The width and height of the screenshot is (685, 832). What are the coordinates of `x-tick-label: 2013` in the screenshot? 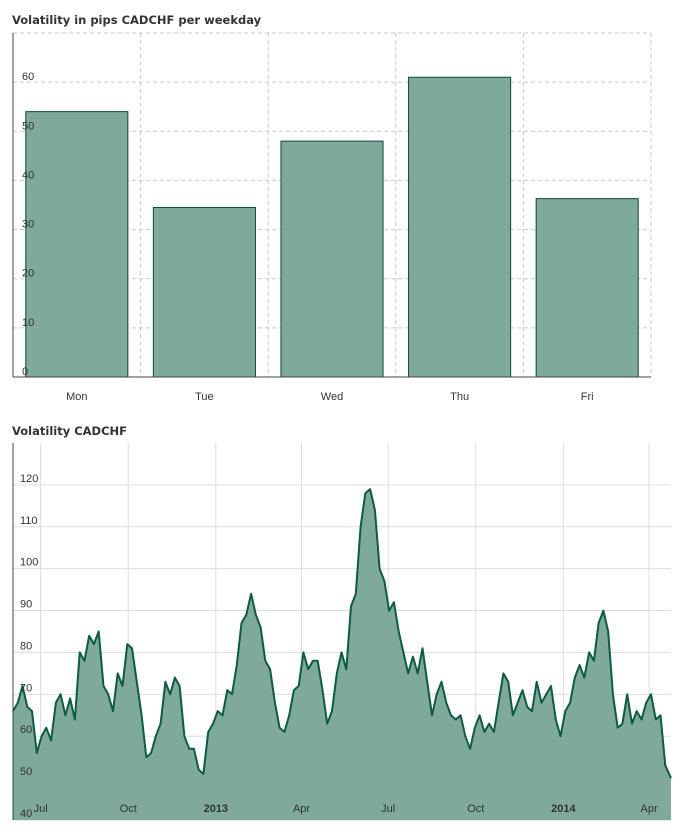 It's located at (216, 809).